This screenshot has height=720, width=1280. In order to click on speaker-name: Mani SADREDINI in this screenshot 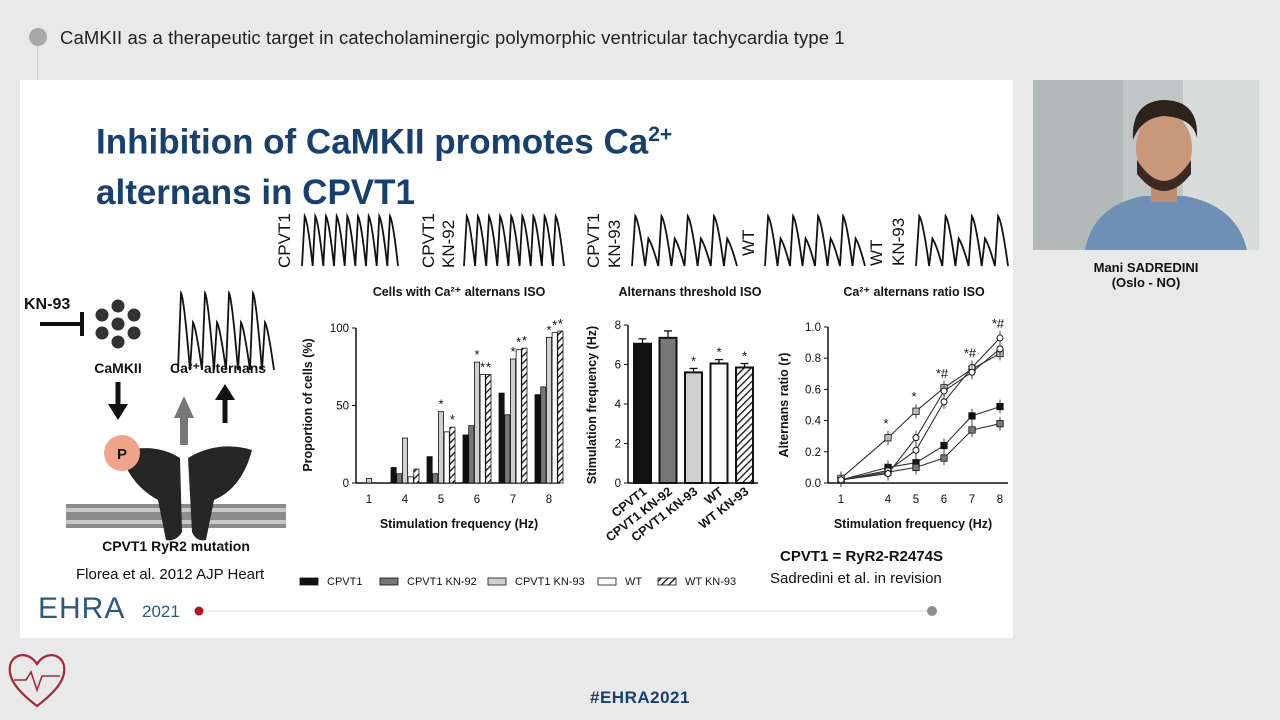, I will do `click(1146, 267)`.